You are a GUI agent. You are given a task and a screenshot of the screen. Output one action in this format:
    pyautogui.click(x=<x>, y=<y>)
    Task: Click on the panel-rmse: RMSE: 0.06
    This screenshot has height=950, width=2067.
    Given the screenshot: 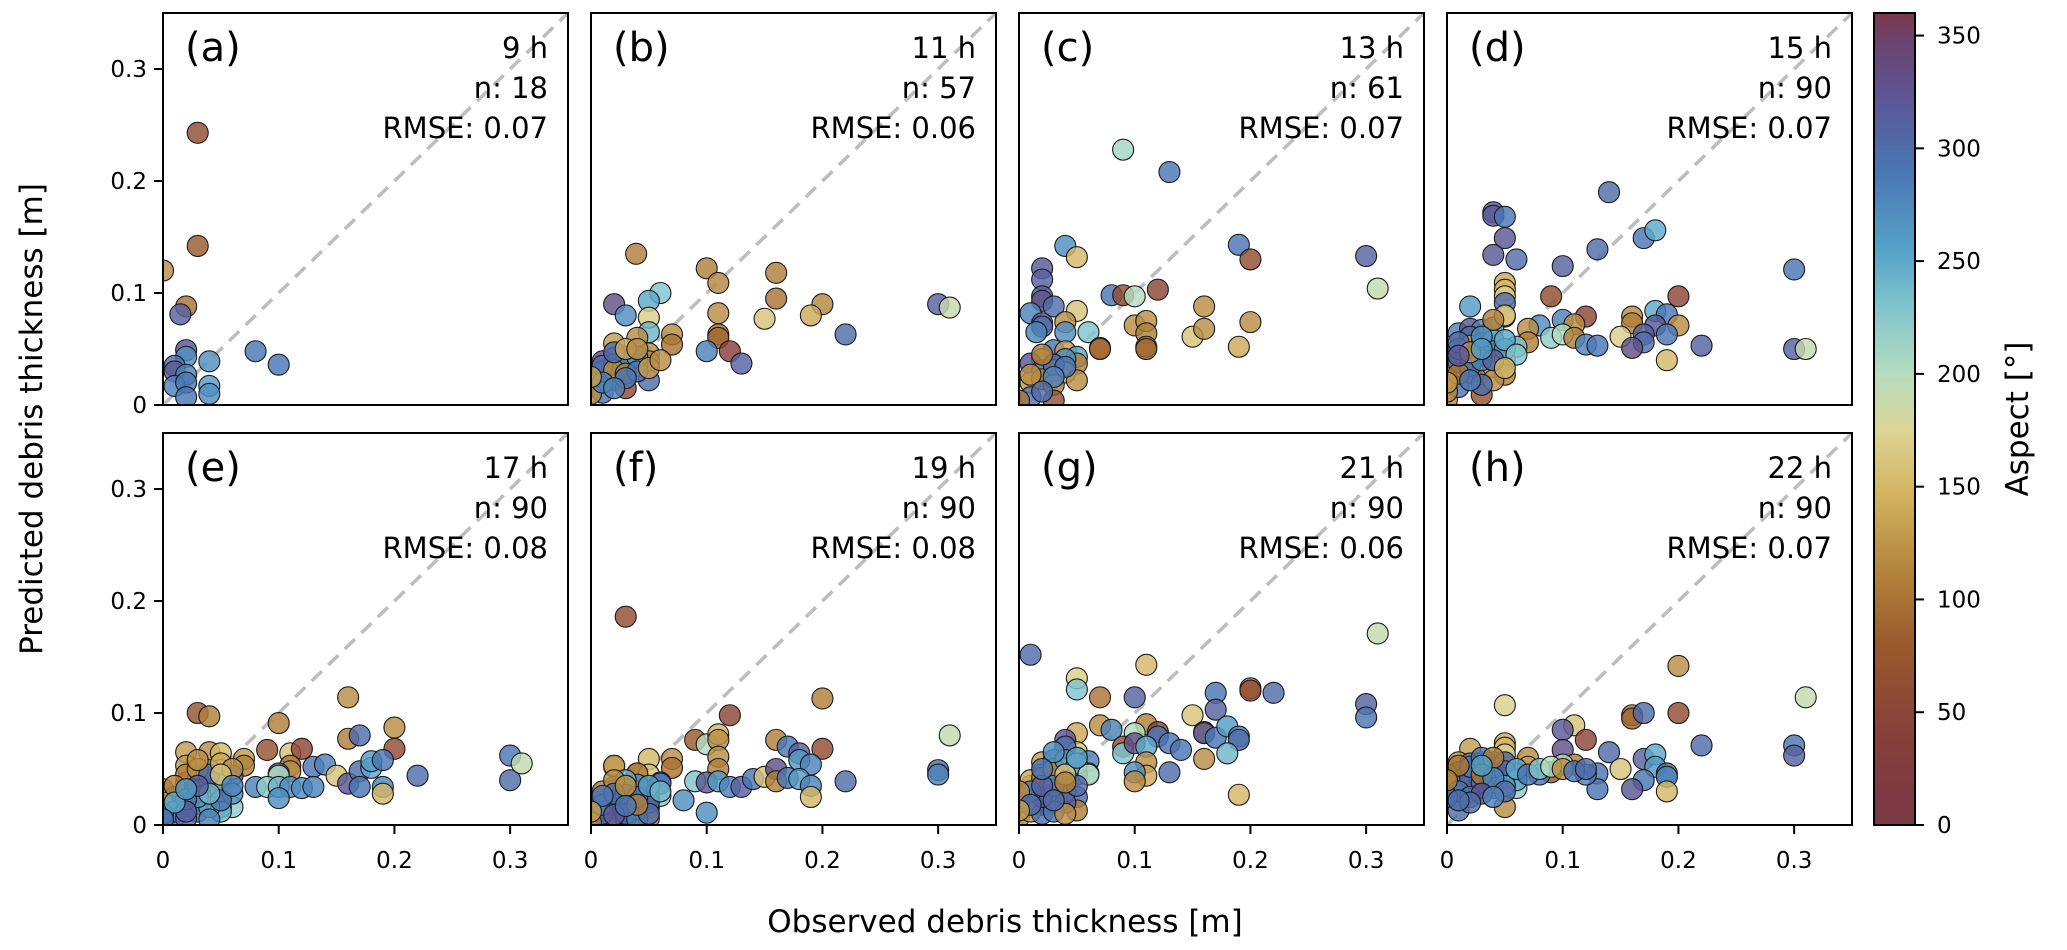 What is the action you would take?
    pyautogui.click(x=893, y=128)
    